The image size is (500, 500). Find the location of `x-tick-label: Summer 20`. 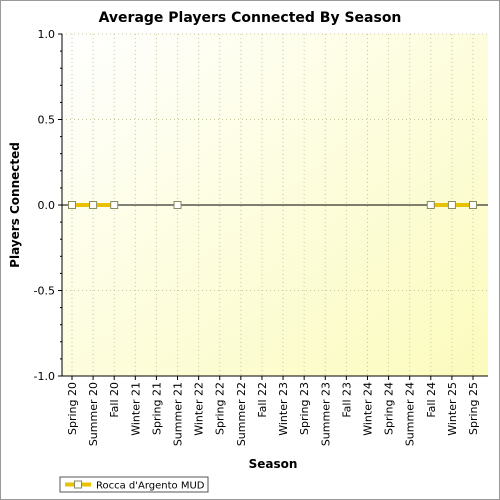

x-tick-label: Summer 20 is located at coordinates (93, 414).